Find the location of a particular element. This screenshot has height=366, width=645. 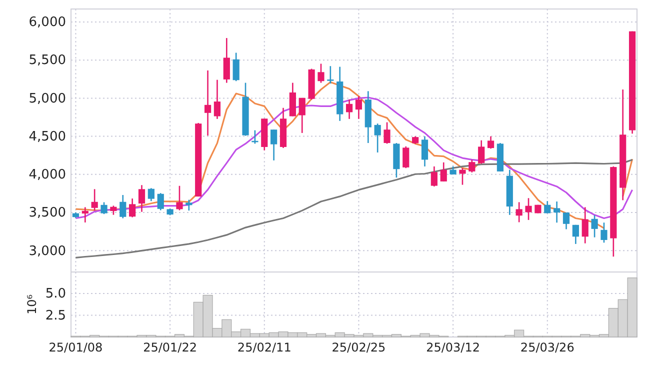

x-tick-label: 25/01/22 is located at coordinates (170, 347).